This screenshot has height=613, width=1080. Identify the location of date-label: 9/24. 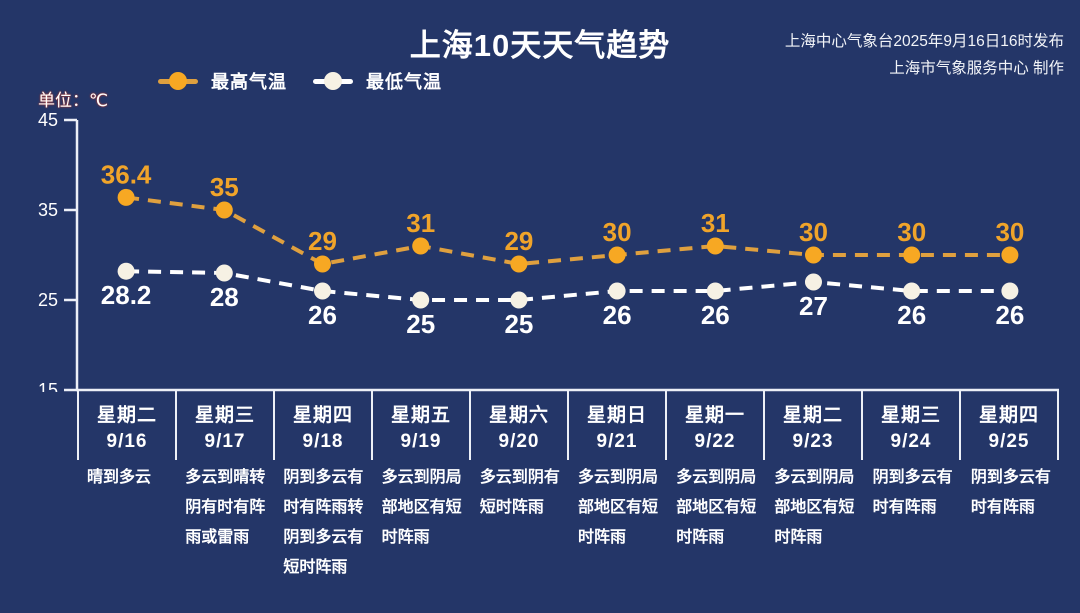
(911, 441).